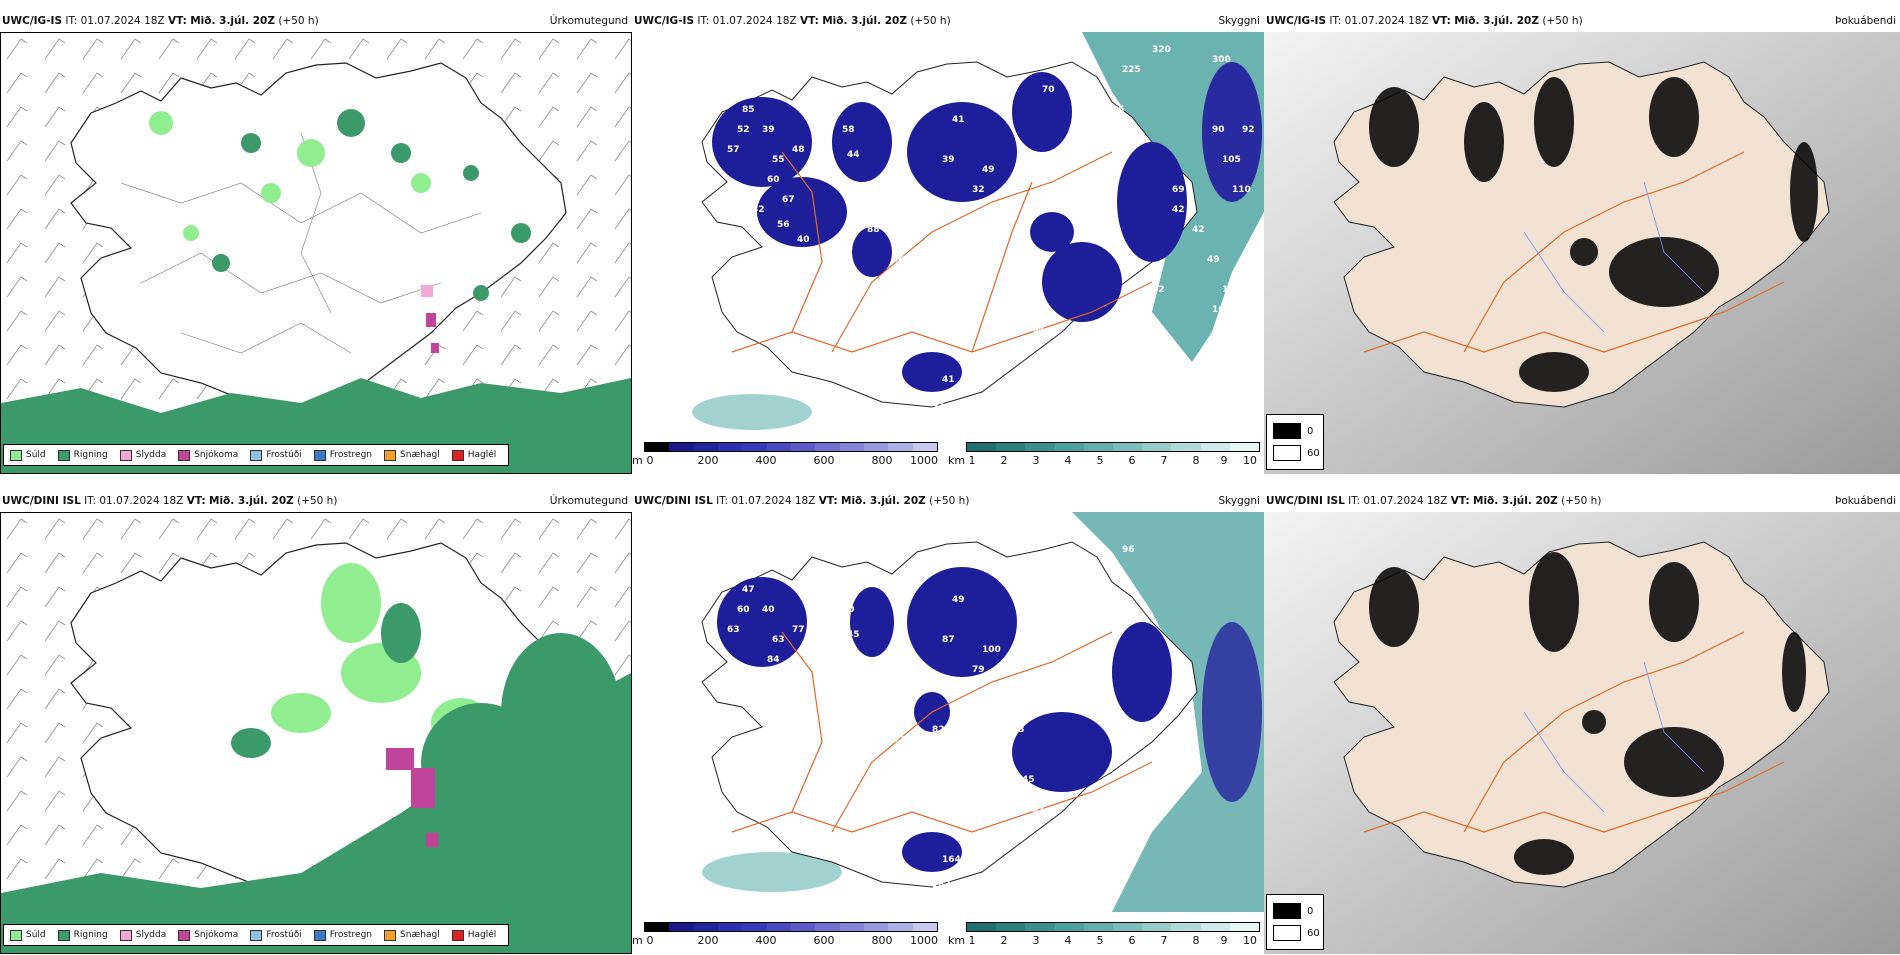 Image resolution: width=1900 pixels, height=955 pixels. Describe the element at coordinates (951, 860) in the screenshot. I see `visibility-value-label: 164` at that location.